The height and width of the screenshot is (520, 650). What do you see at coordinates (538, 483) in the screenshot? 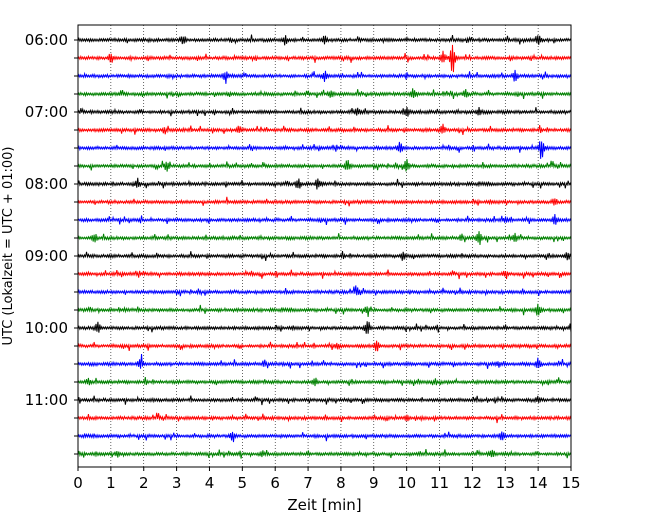
I see `x-tick-label: 14` at bounding box center [538, 483].